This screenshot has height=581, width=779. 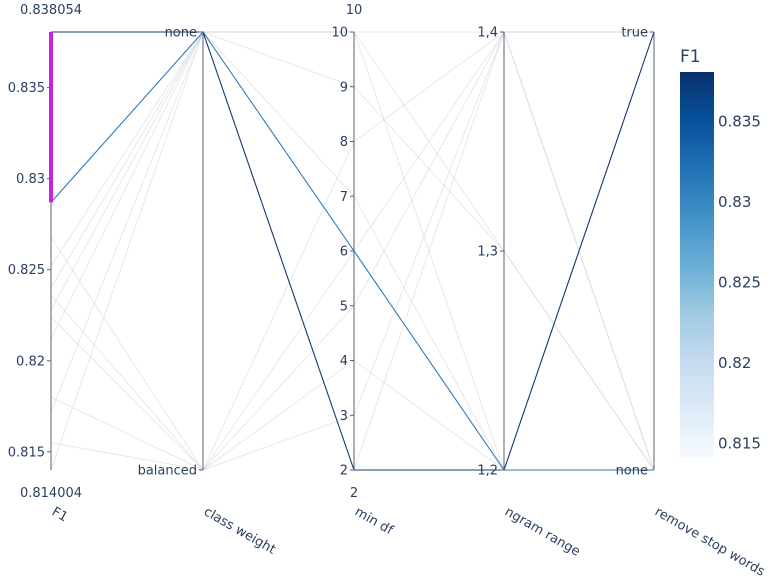 What do you see at coordinates (51, 493) in the screenshot?
I see `axis-min-label: 0.814004` at bounding box center [51, 493].